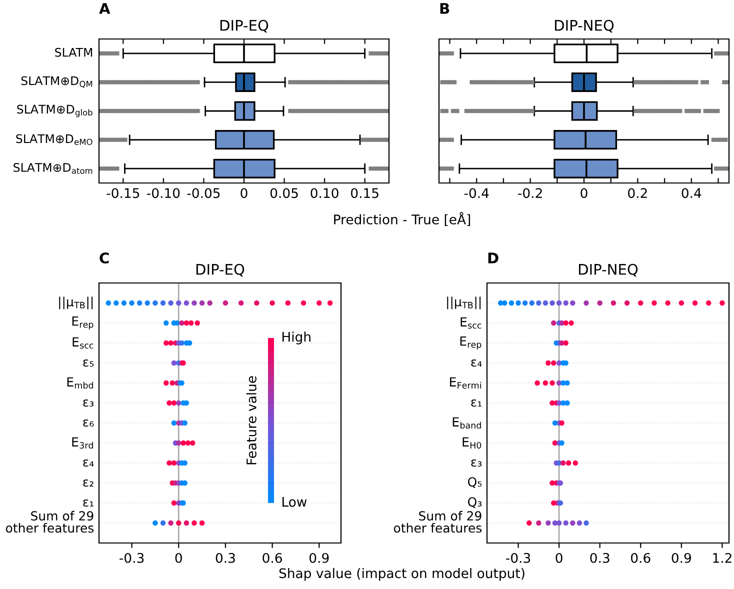 This screenshot has width=734, height=589. Describe the element at coordinates (472, 443) in the screenshot. I see `y-tick-label: E$_{H0}$` at that location.